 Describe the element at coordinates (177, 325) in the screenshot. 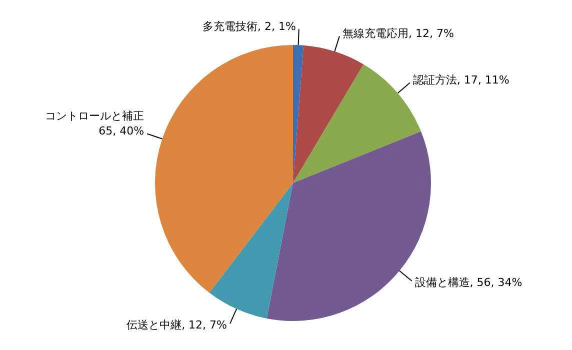

I see `slice-label: 伝送と中継, 12, 7%` at that location.